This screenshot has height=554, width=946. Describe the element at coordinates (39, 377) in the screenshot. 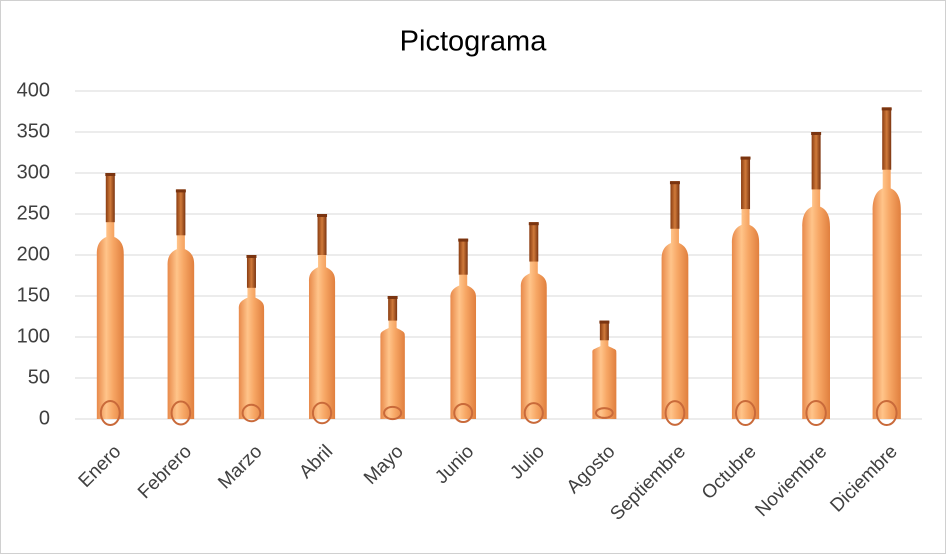

I see `y-tick-label: 50` at that location.